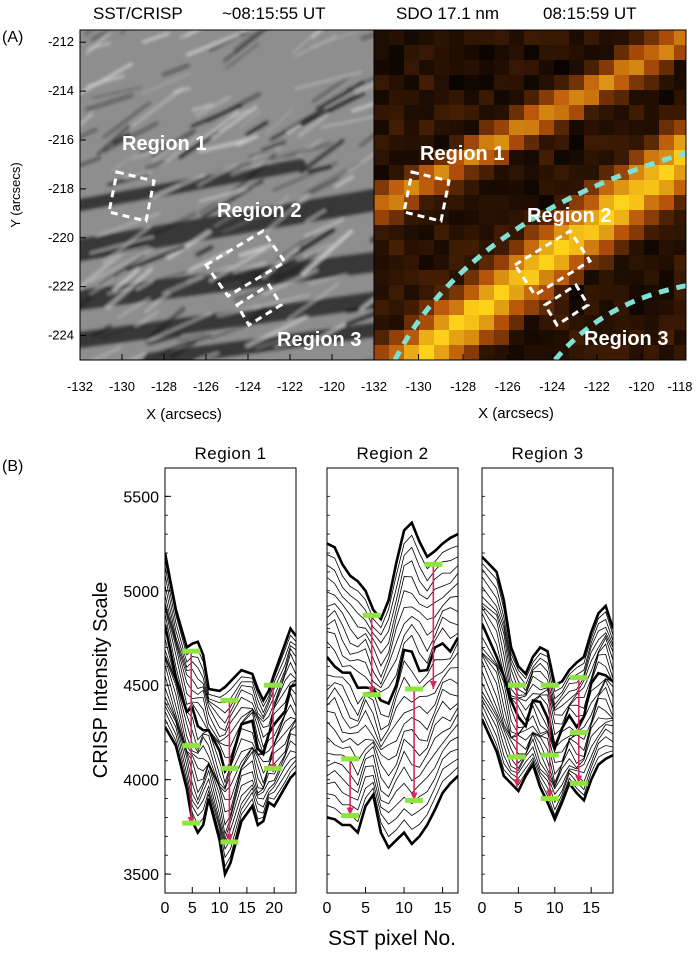 The width and height of the screenshot is (700, 953). I want to click on x-tick-label: 20, so click(274, 908).